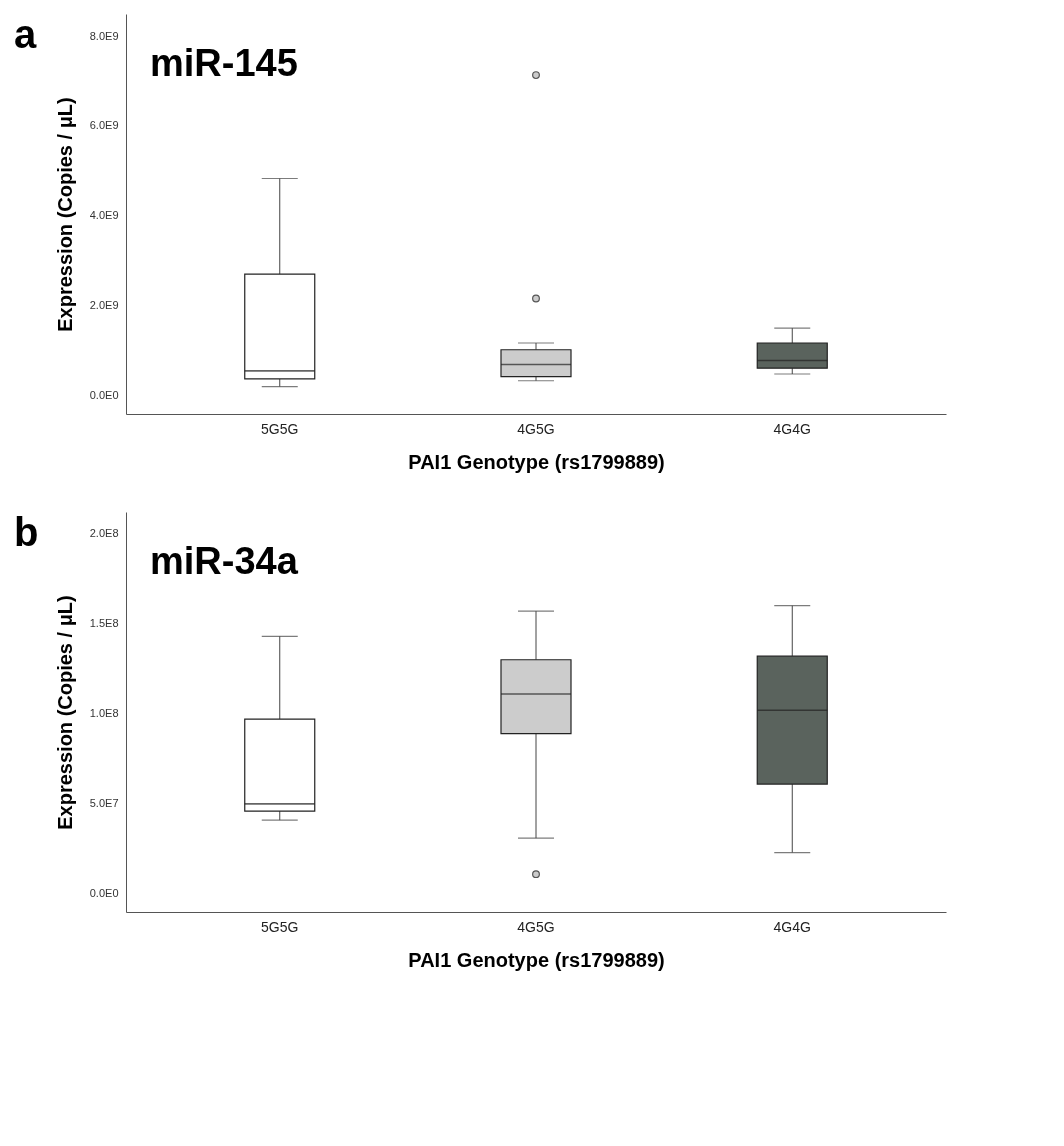 This screenshot has width=1064, height=1146. Describe the element at coordinates (104, 803) in the screenshot. I see `y-tick-label: 5.0E7` at that location.